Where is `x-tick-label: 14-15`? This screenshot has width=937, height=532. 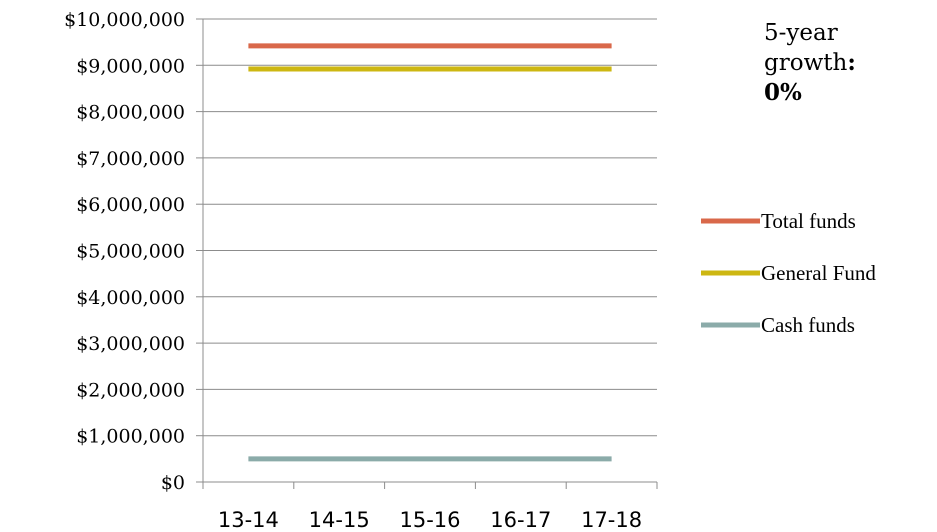 x-tick-label: 14-15 is located at coordinates (339, 520).